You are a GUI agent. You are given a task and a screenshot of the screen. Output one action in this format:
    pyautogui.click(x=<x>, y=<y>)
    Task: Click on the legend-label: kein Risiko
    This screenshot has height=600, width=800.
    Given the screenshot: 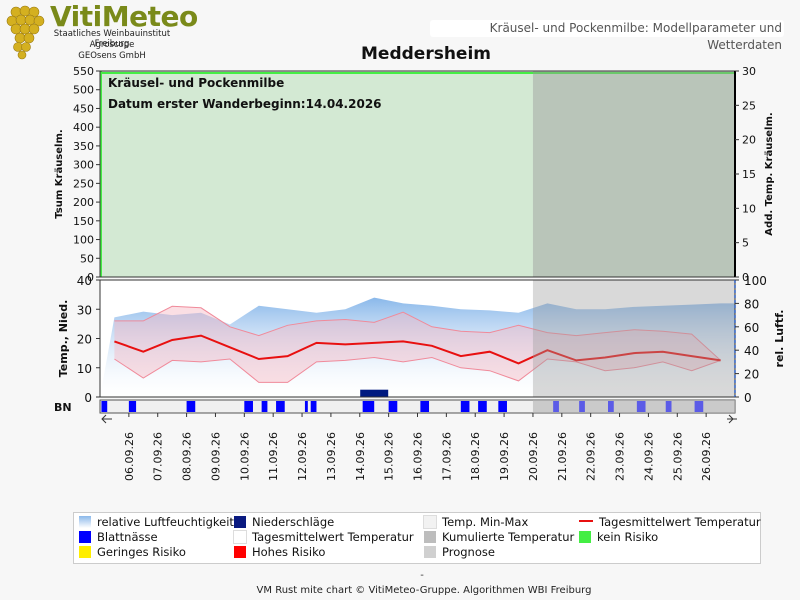 What is the action you would take?
    pyautogui.click(x=628, y=537)
    